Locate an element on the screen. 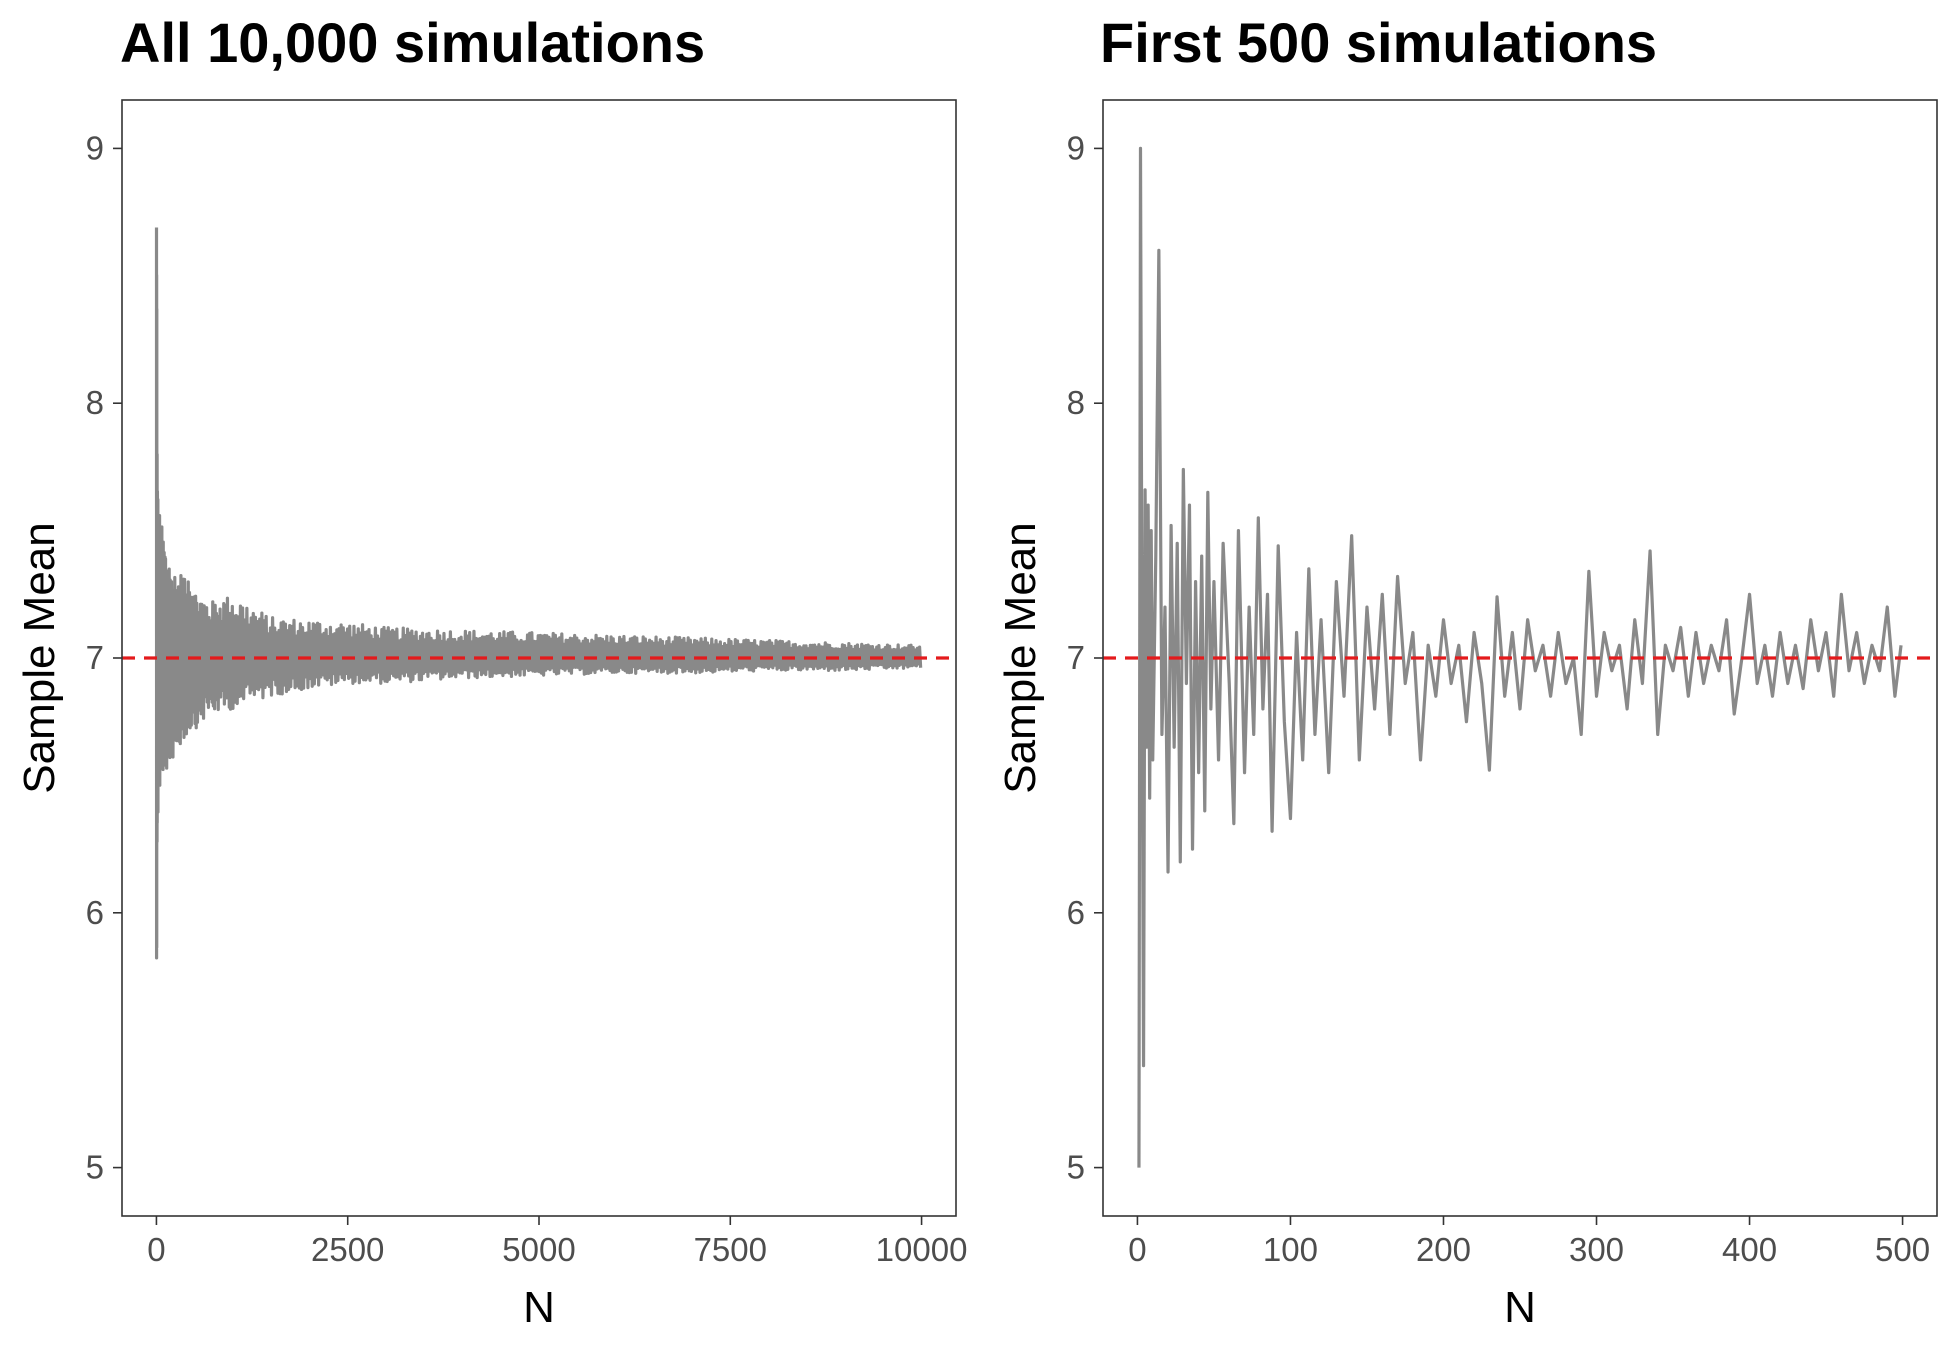 The height and width of the screenshot is (1349, 1950). y-axis-title-all: Sample Mean is located at coordinates (39, 657).